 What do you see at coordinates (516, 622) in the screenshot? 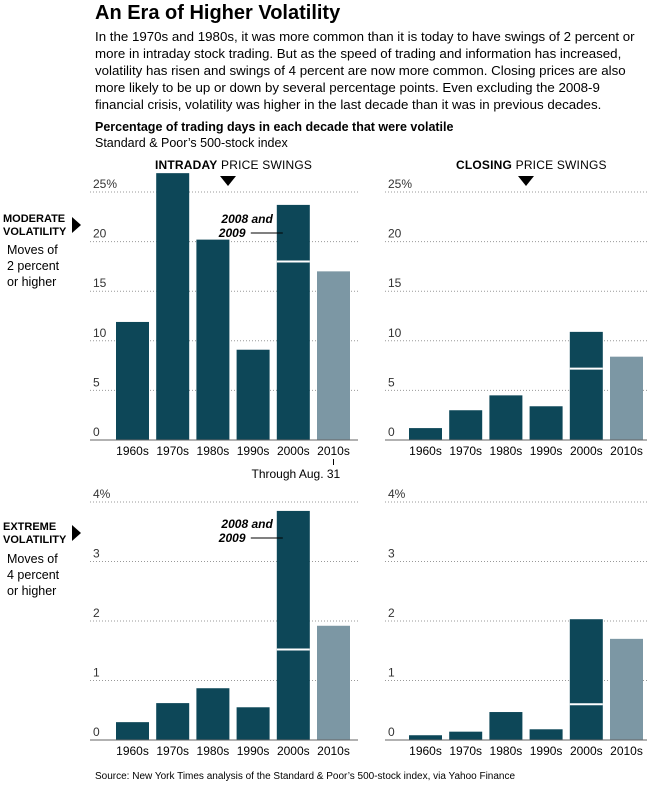
I see `chart-extreme-closing: 0 1 2 3 4% 1960s 1970s 1980s 1990s 2000s 2010s` at bounding box center [516, 622].